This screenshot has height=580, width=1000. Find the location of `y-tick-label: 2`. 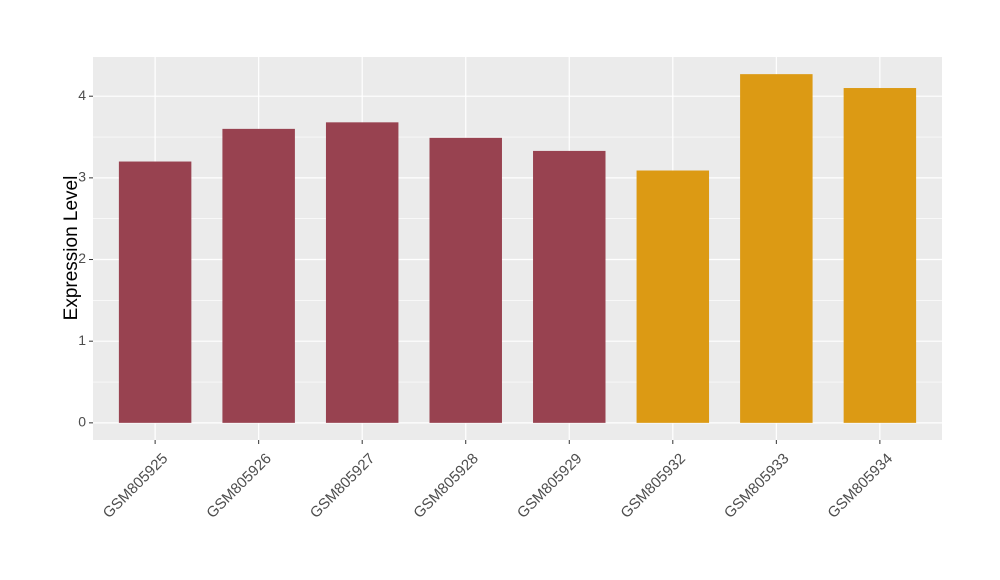

y-tick-label: 2 is located at coordinates (82, 258).